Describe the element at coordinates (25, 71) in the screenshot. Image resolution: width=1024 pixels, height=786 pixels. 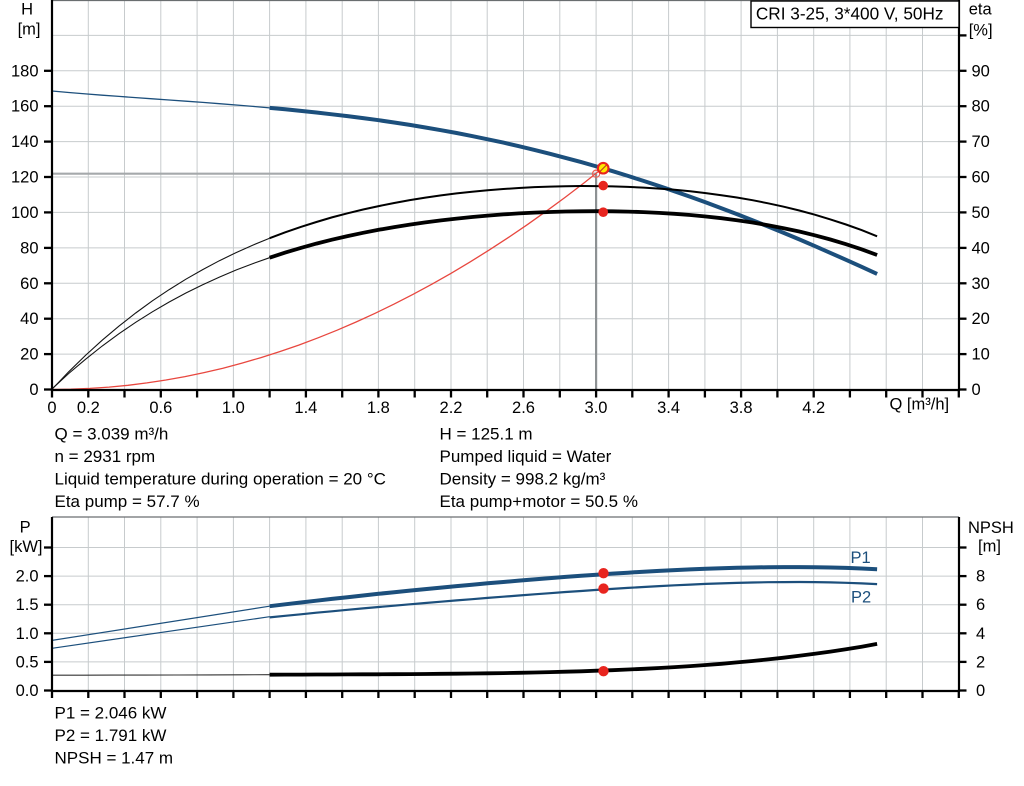
I see `svg-text: 180` at that location.